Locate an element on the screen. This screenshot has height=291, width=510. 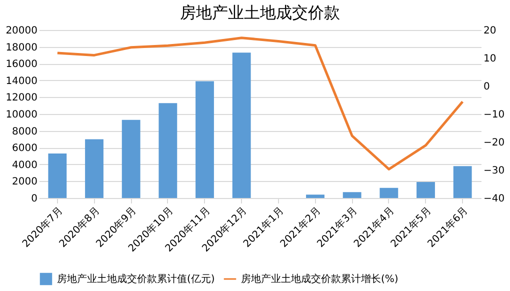
y-tick-label: 10000 is located at coordinates (22, 115).